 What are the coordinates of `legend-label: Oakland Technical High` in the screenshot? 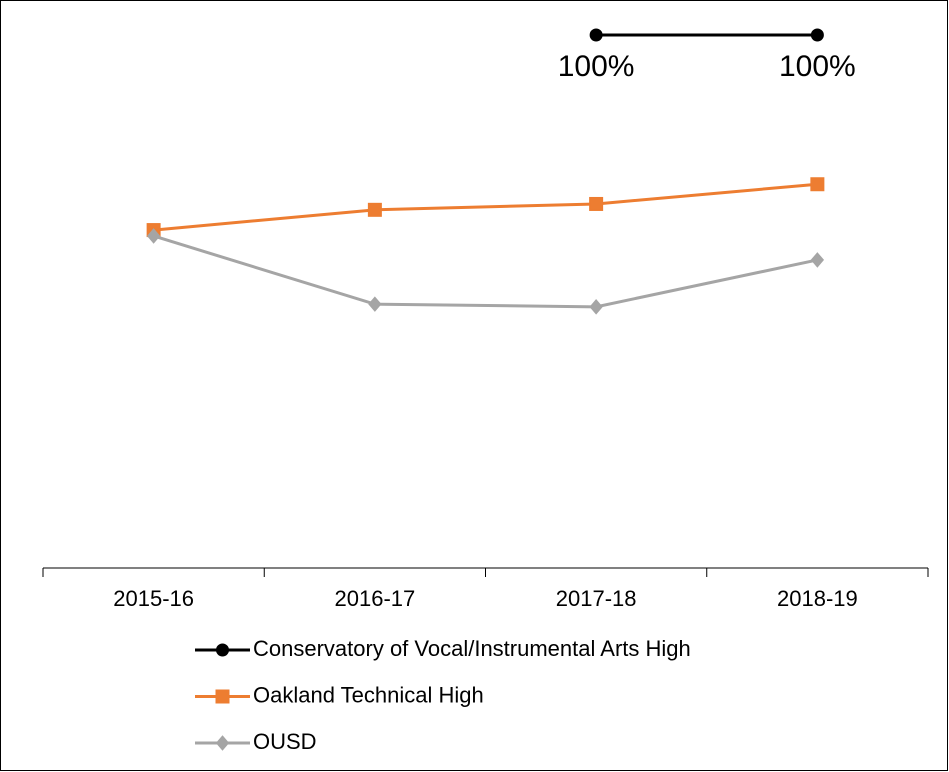 It's located at (368, 694).